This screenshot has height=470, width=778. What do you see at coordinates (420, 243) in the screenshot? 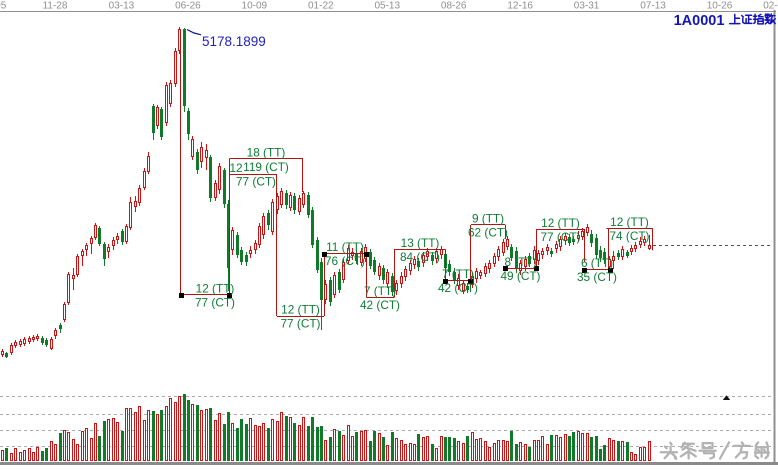
I see `svg-text: 13 (TT)` at bounding box center [420, 243].